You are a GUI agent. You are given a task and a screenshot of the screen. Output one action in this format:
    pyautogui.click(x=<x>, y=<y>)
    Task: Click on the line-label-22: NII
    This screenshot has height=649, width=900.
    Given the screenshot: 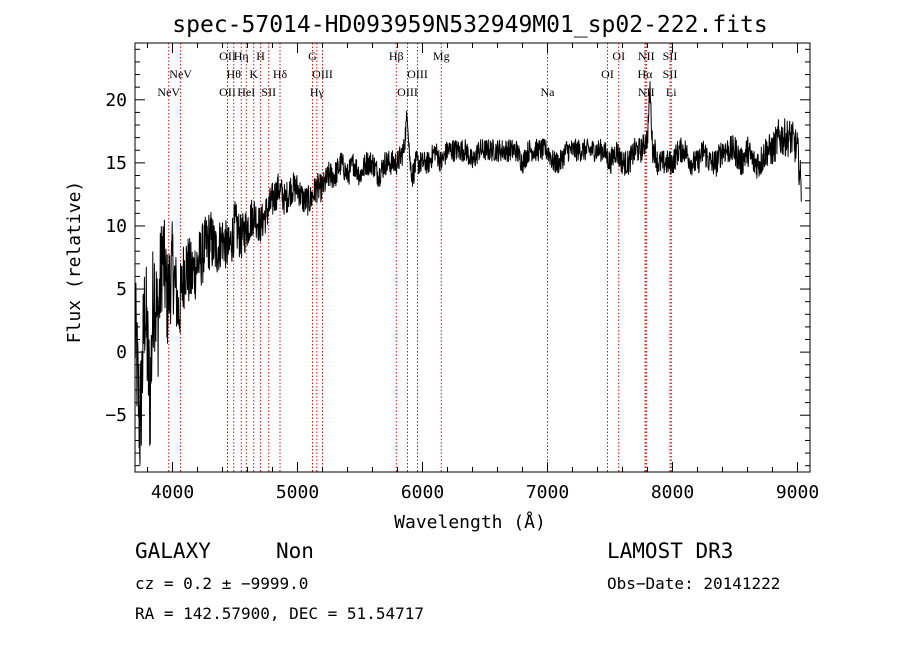 What is the action you would take?
    pyautogui.click(x=646, y=56)
    